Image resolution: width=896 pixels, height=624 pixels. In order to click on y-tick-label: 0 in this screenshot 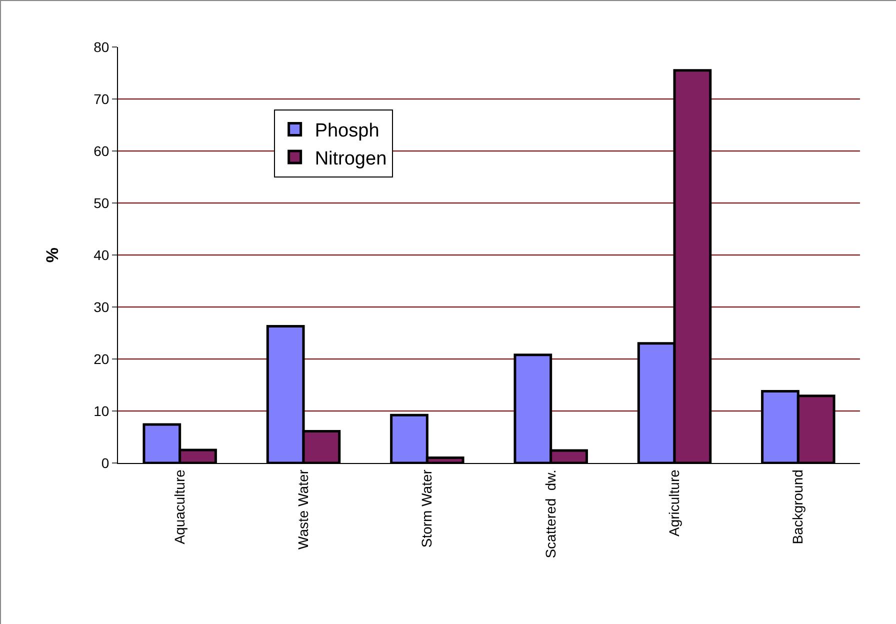, I will do `click(105, 462)`.